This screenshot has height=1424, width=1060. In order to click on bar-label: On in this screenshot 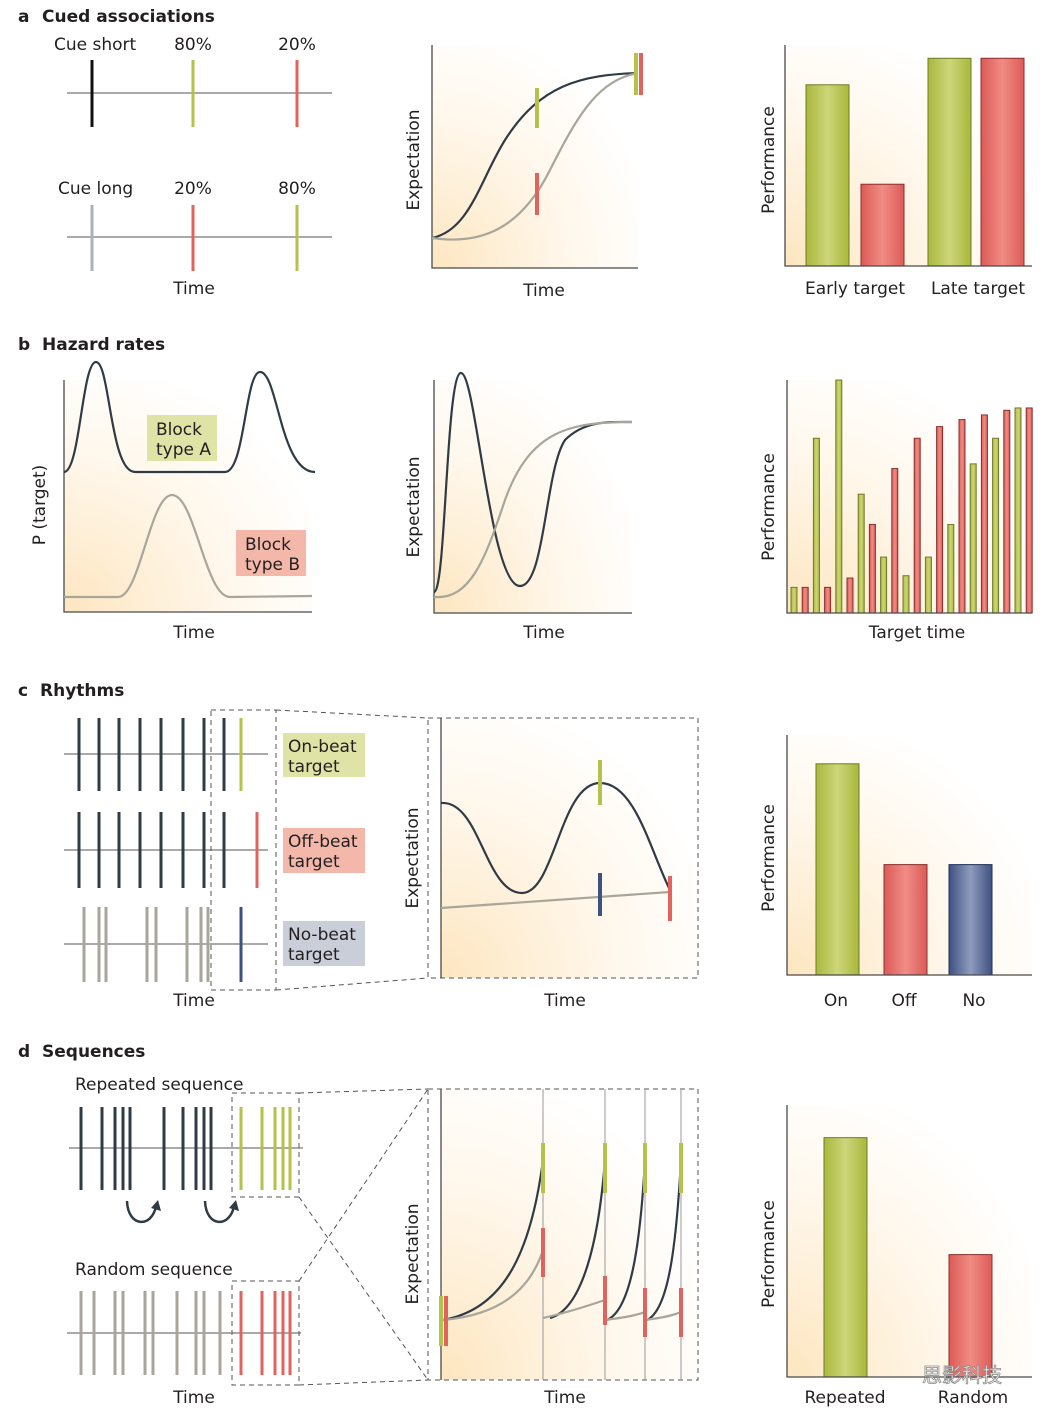, I will do `click(836, 1001)`.